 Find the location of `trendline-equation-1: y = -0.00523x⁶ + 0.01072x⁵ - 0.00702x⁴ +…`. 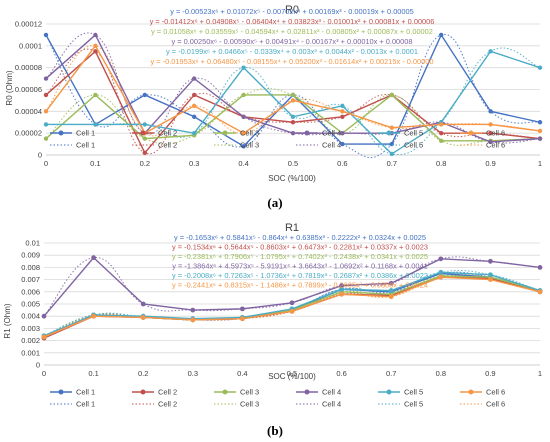

trendline-equation-1: y = -0.00523x⁶ + 0.01072x⁵ - 0.00702x⁴ +… is located at coordinates (292, 11).